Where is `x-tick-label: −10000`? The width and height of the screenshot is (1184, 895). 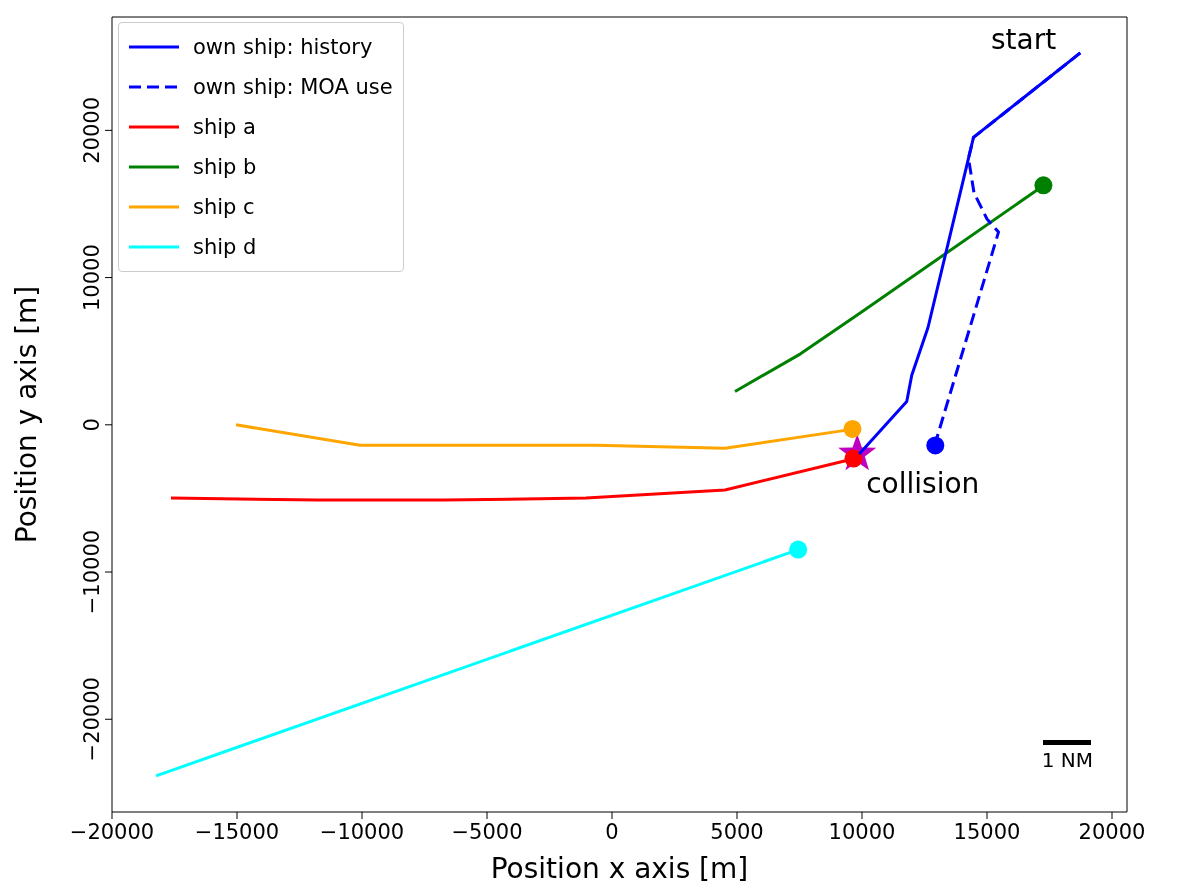
x-tick-label: −10000 is located at coordinates (362, 832).